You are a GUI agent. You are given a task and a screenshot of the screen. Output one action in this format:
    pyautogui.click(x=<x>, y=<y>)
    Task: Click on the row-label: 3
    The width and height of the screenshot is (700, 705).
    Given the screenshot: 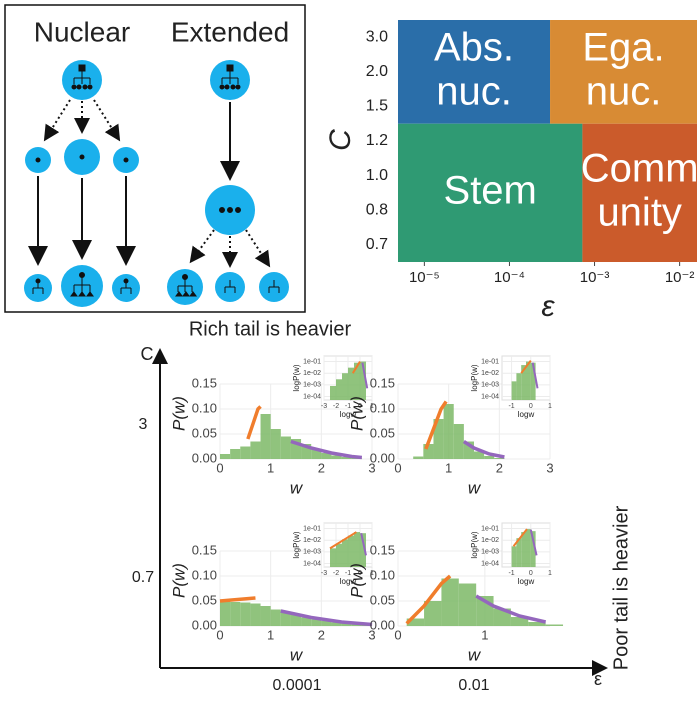 What is the action you would take?
    pyautogui.click(x=143, y=424)
    